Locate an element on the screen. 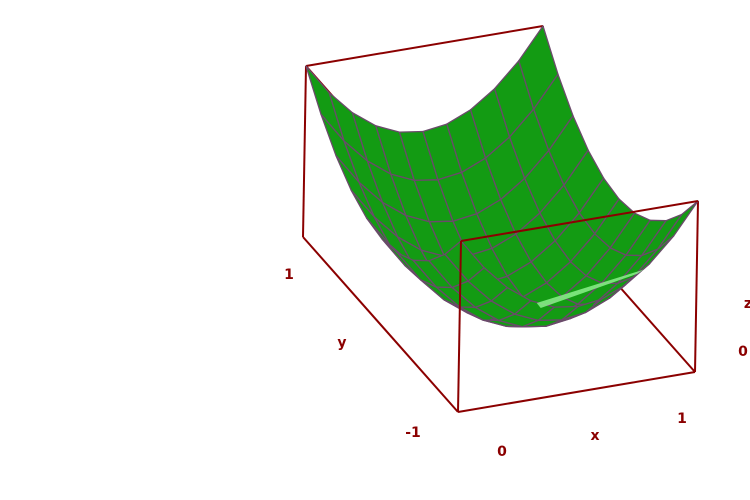 The height and width of the screenshot is (500, 750). x-axis-label: x is located at coordinates (594, 436).